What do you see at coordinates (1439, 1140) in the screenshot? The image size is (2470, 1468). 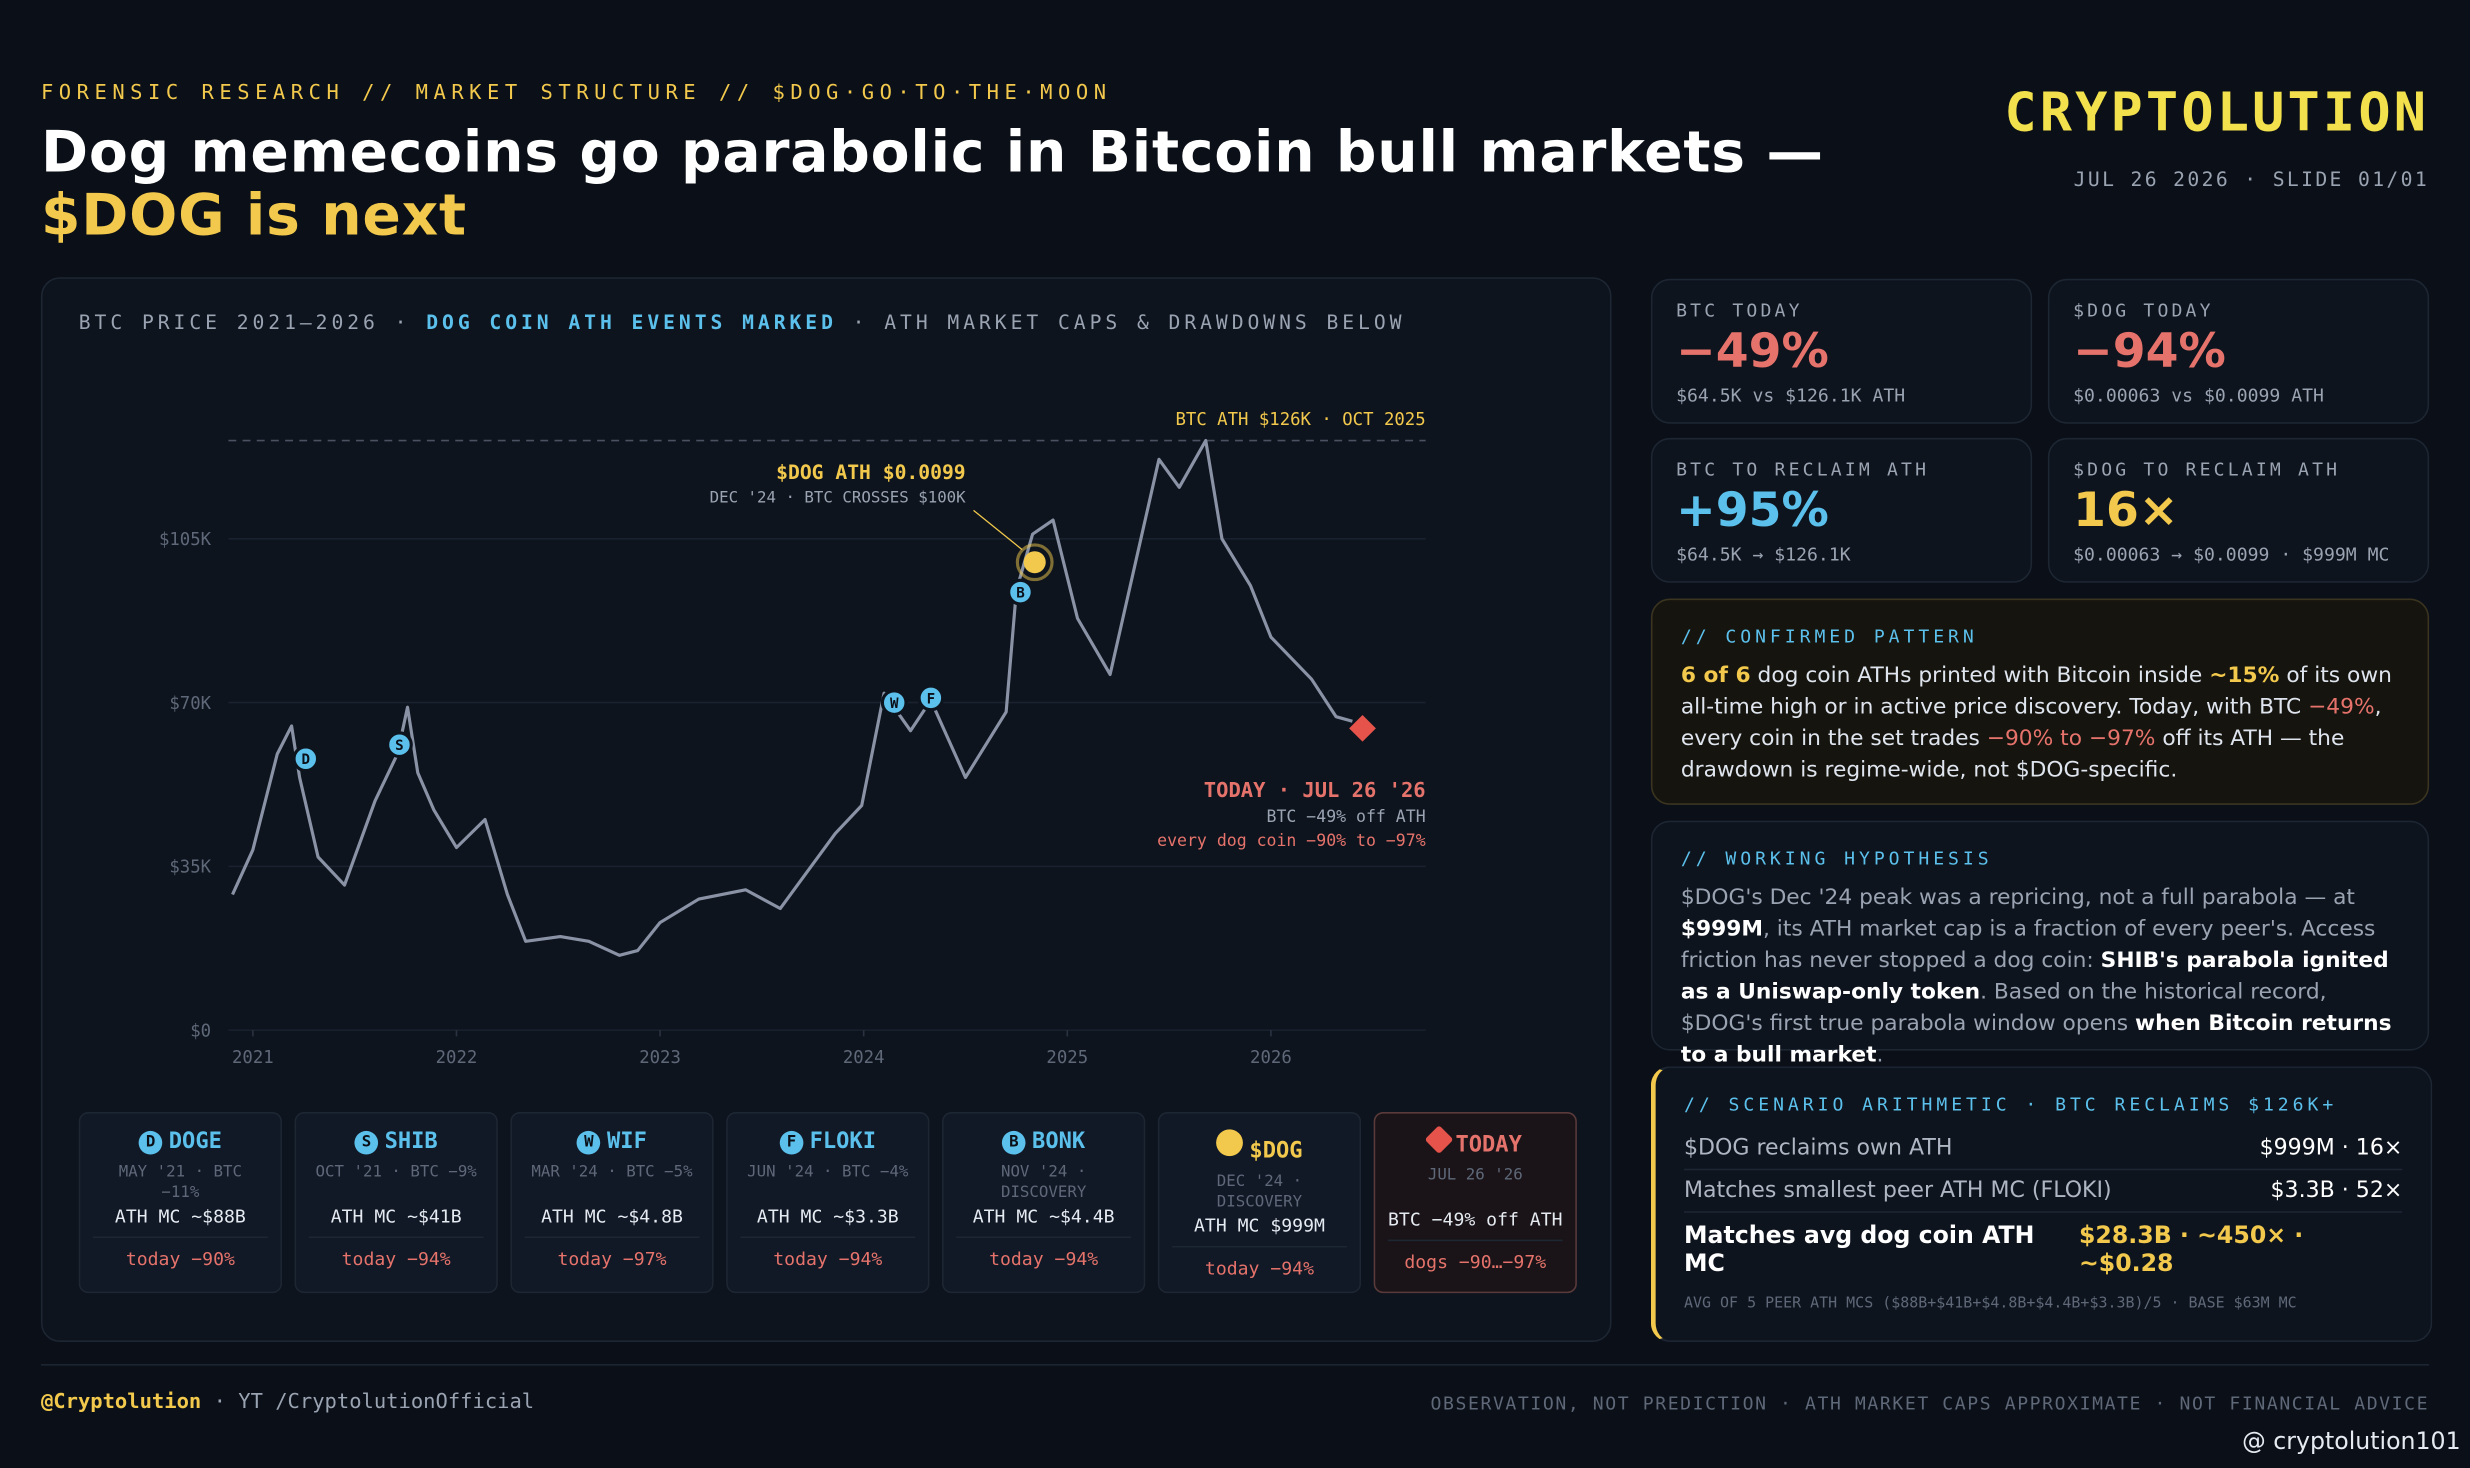 I see `card-icon` at bounding box center [1439, 1140].